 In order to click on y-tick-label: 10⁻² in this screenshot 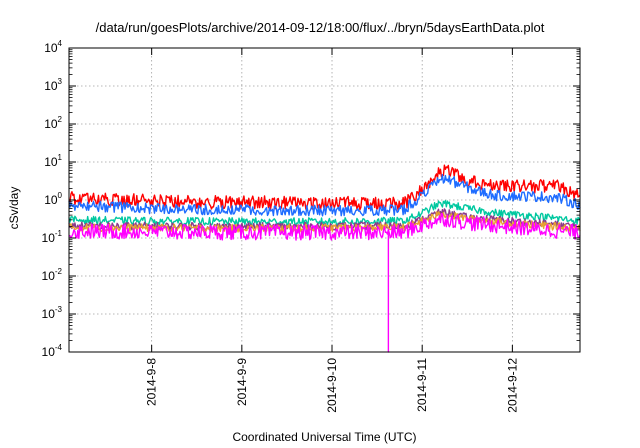, I will do `click(52, 275)`.